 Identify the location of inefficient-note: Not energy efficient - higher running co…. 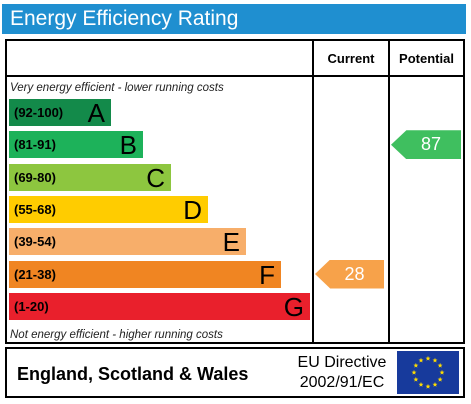
(116, 335).